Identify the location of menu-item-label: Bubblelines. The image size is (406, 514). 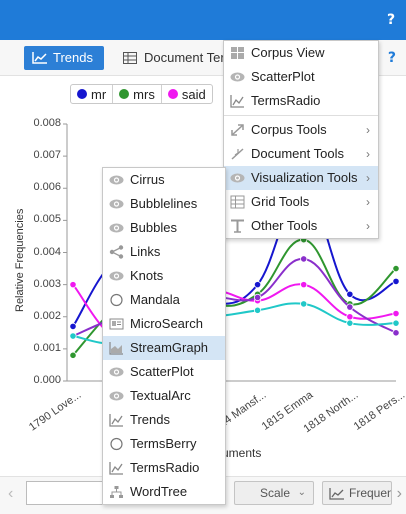
(164, 203).